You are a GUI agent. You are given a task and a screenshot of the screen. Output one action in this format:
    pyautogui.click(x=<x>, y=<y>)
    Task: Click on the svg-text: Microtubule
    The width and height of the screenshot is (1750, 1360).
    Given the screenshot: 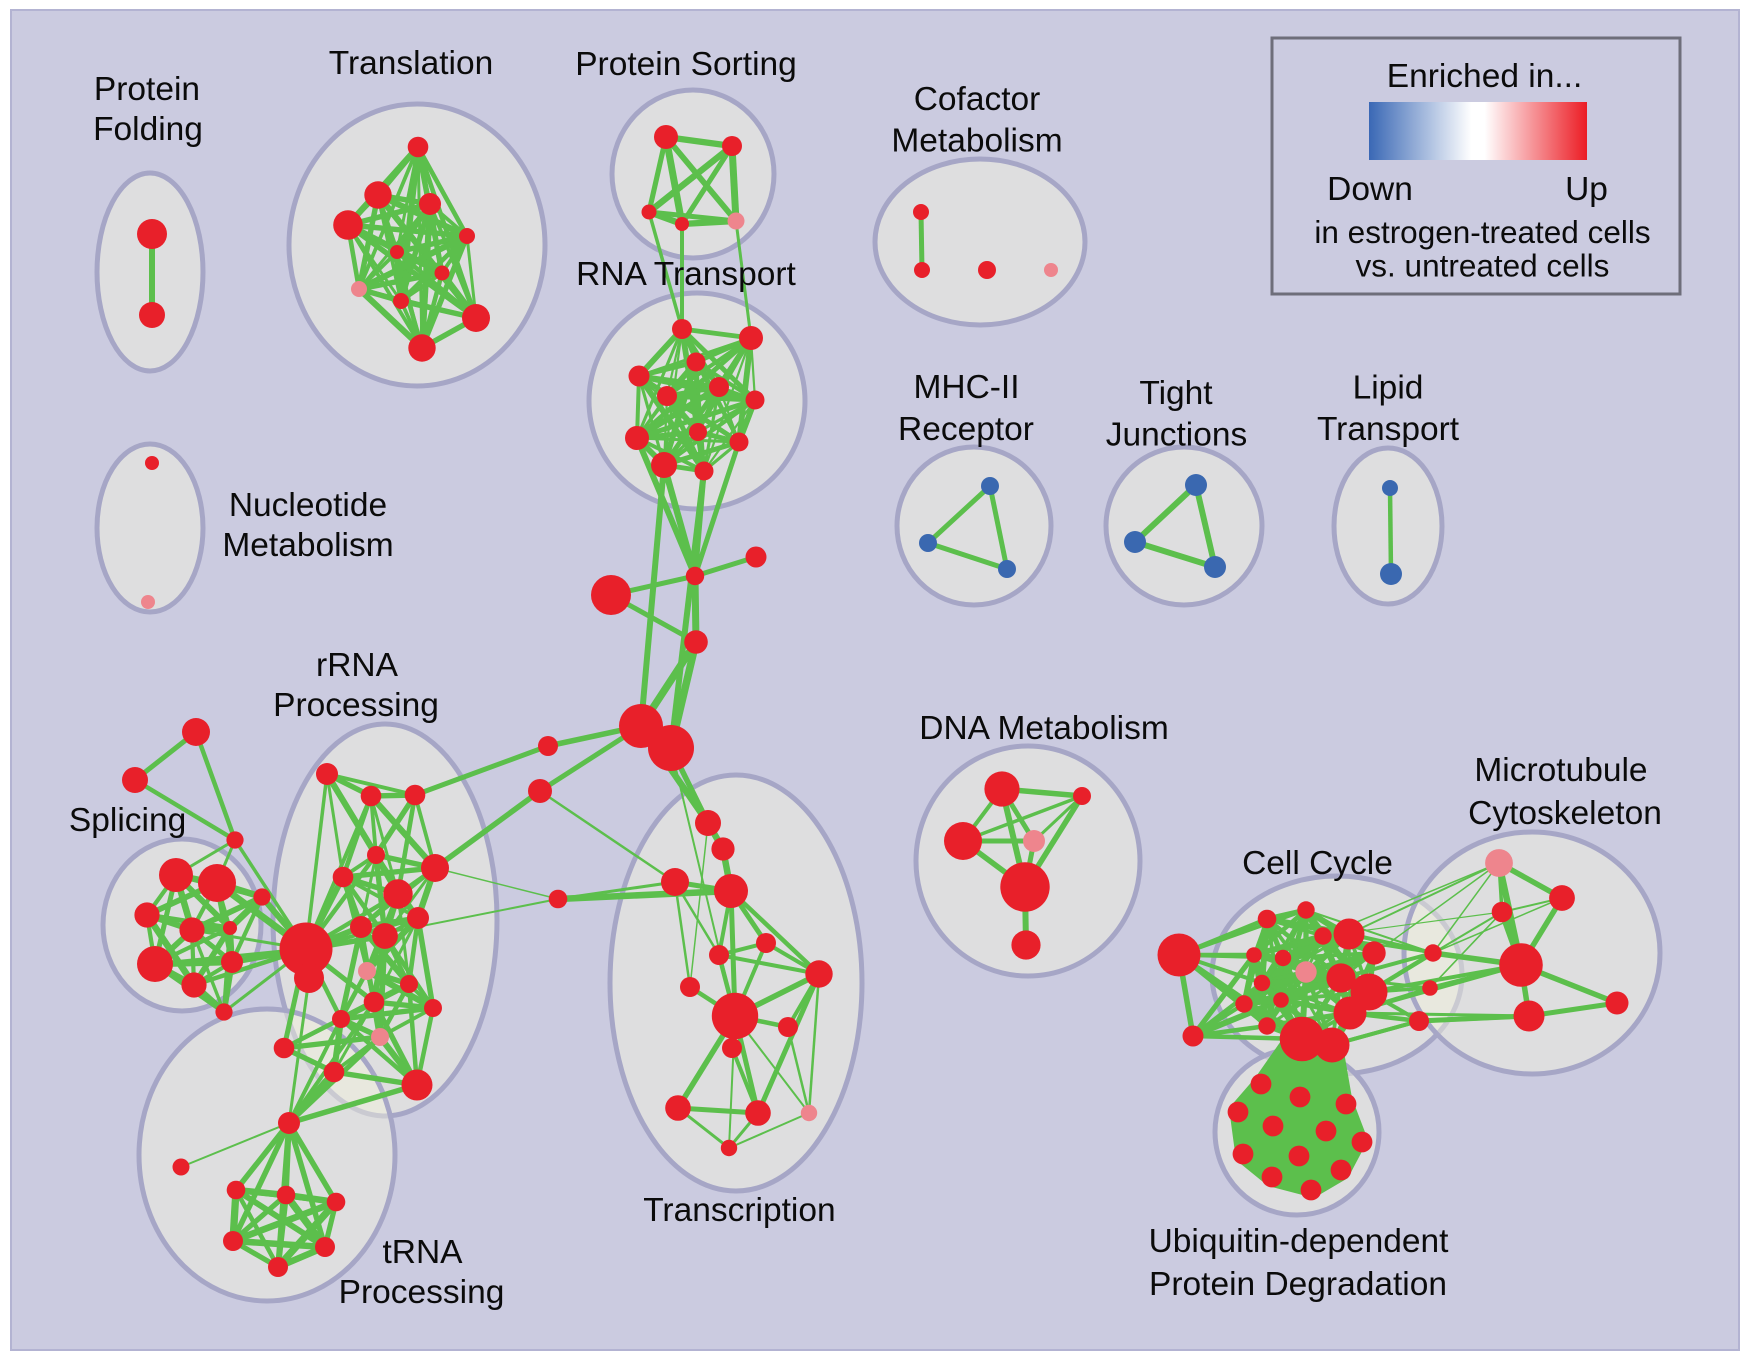 What is the action you would take?
    pyautogui.click(x=1560, y=770)
    